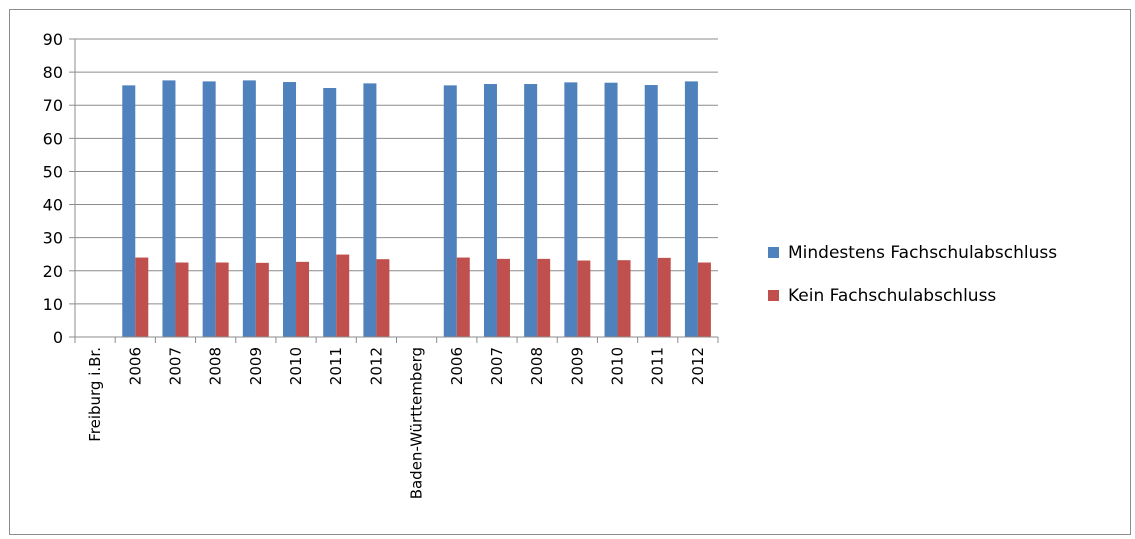 Image resolution: width=1135 pixels, height=539 pixels. Describe the element at coordinates (53, 188) in the screenshot. I see `y-tick-labels: 0 10 20 30 40 50 60 70 80 90` at that location.